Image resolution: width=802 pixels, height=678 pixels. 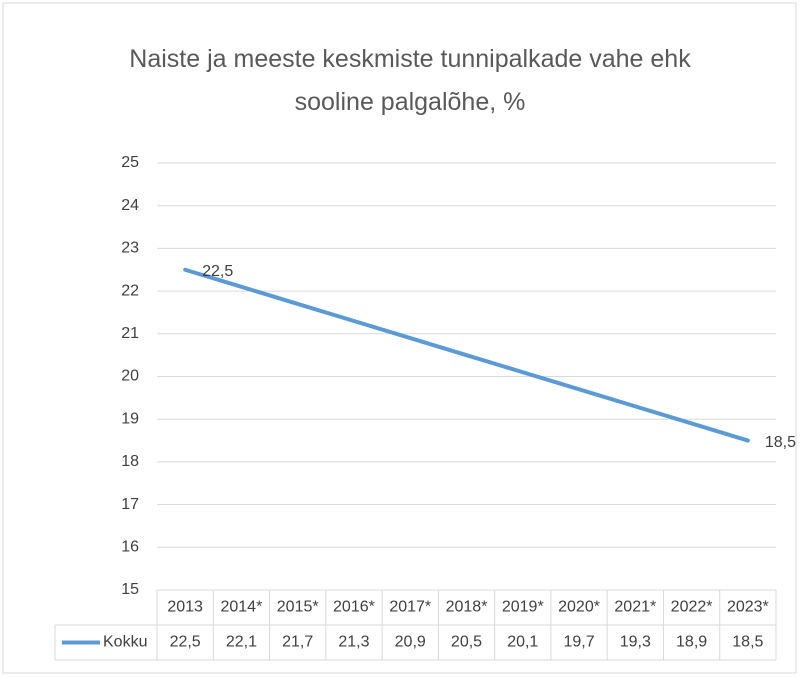 What do you see at coordinates (353, 642) in the screenshot?
I see `table-value: 21,3` at bounding box center [353, 642].